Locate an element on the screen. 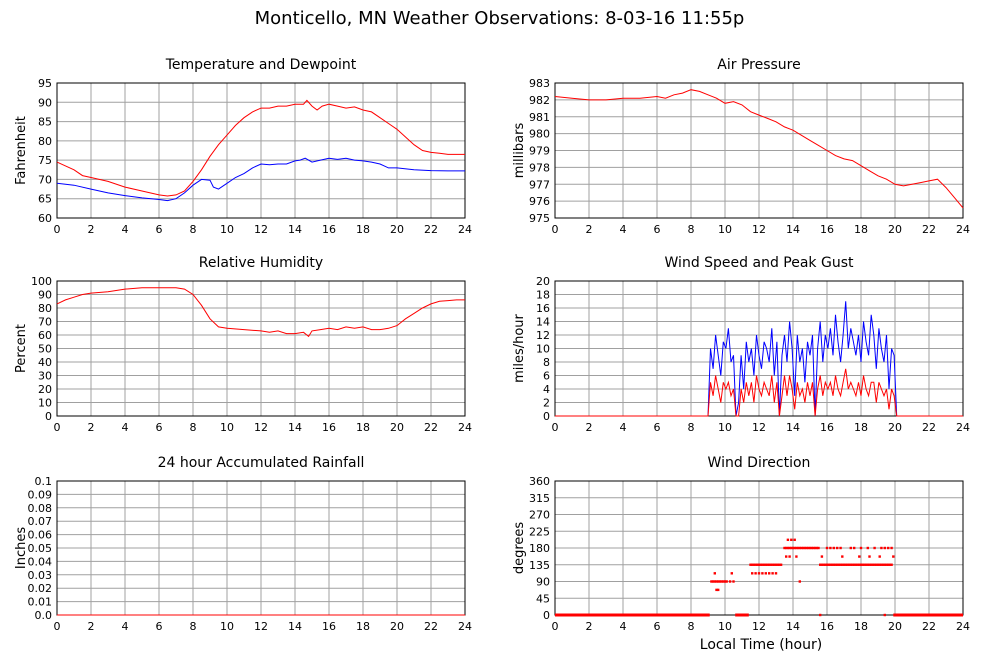  y-tick-label: 0.05 is located at coordinates (40, 548).